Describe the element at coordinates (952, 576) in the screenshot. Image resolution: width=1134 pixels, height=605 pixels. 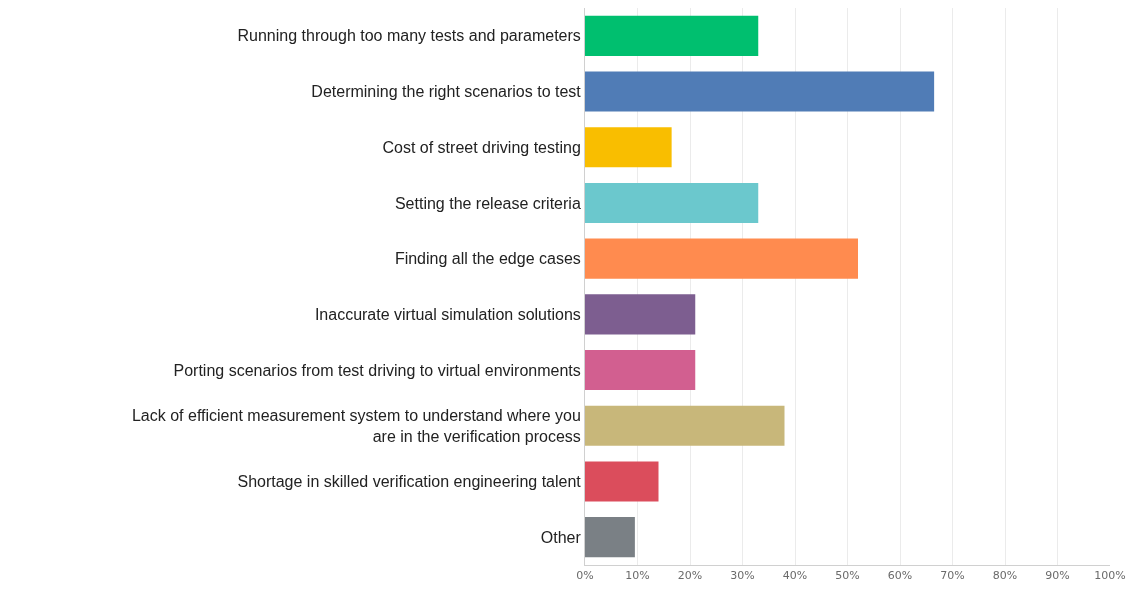
I see `x-tick-label: 70%` at that location.